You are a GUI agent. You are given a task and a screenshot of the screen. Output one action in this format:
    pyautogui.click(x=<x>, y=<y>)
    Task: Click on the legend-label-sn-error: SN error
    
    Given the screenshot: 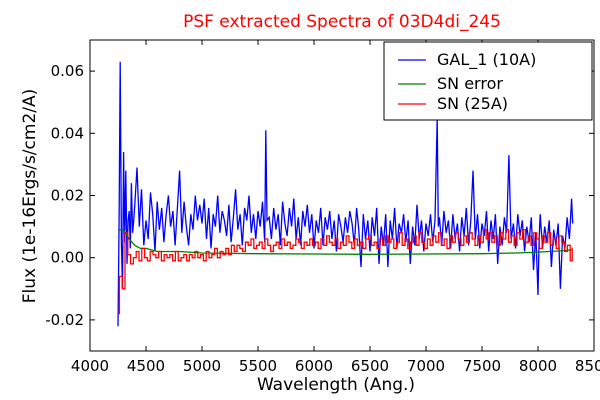 What is the action you would take?
    pyautogui.click(x=470, y=83)
    